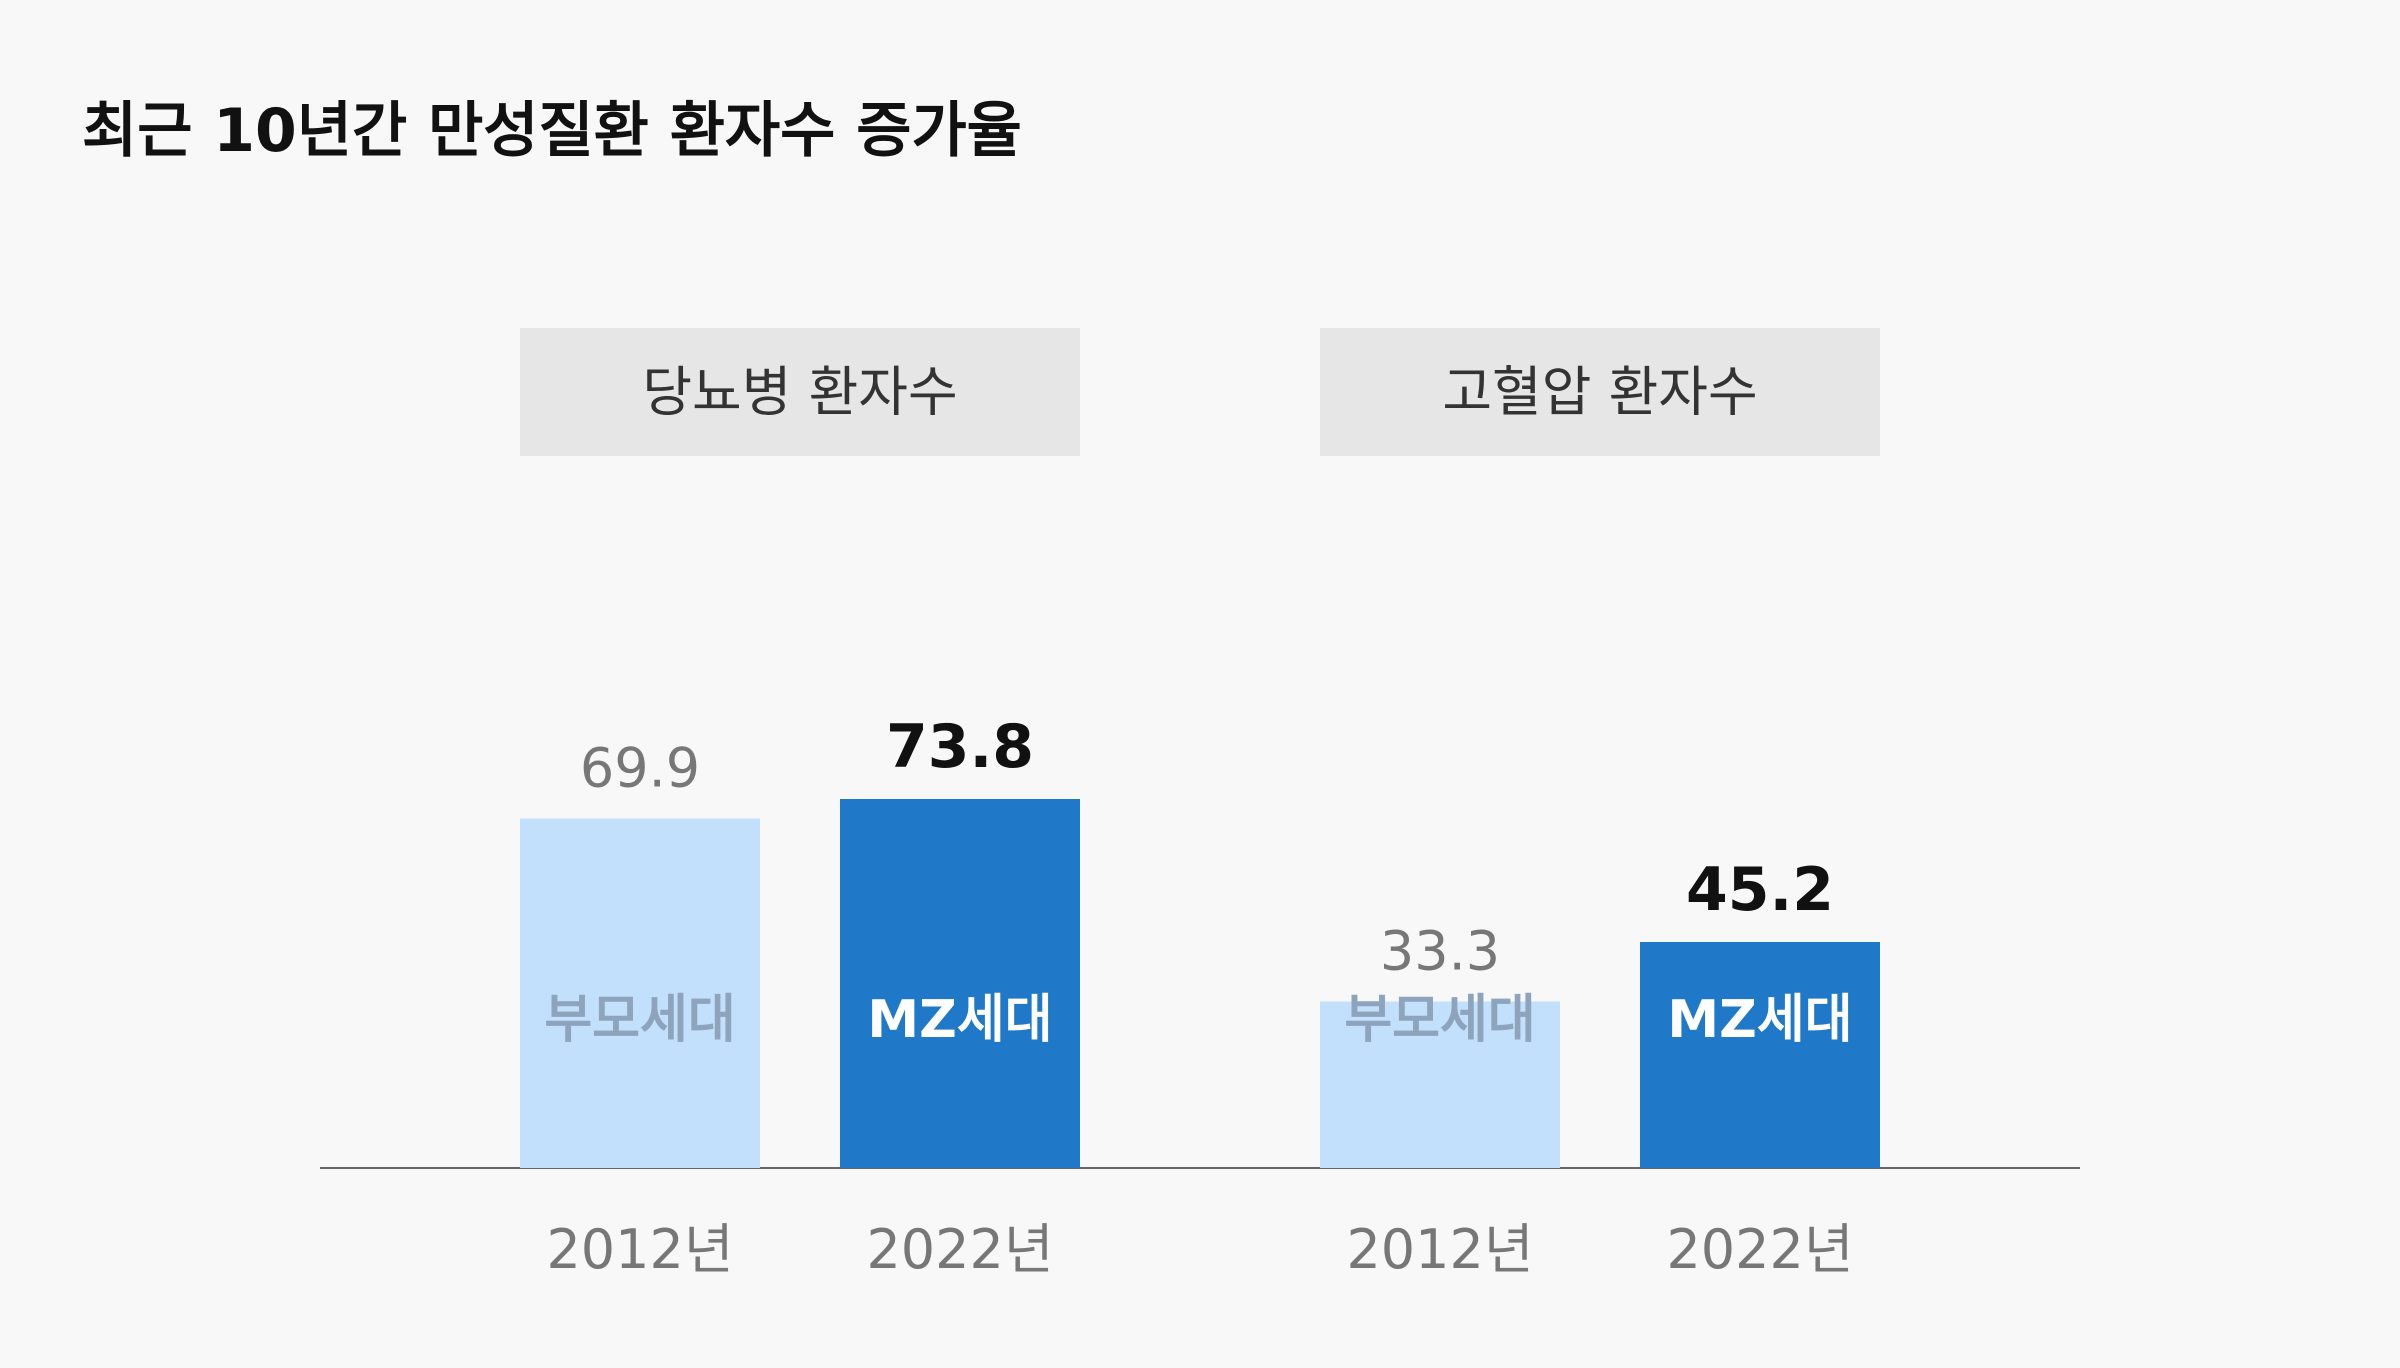 This screenshot has width=2400, height=1368. Describe the element at coordinates (1760, 890) in the screenshot. I see `bar-value-label: 45.2` at that location.